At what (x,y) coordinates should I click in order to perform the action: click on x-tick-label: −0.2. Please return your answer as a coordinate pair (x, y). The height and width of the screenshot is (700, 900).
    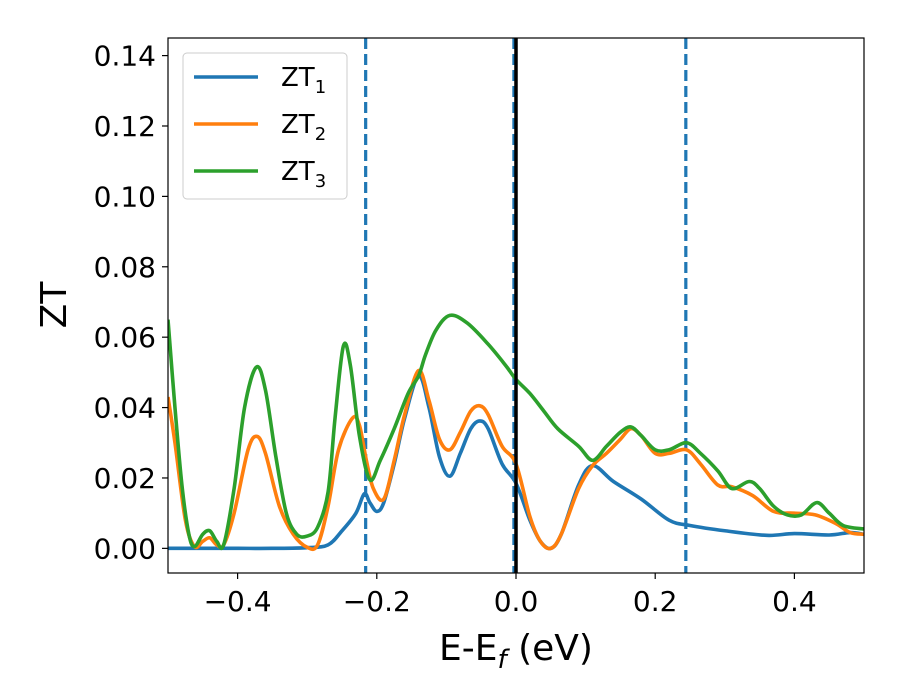
    Looking at the image, I should click on (377, 601).